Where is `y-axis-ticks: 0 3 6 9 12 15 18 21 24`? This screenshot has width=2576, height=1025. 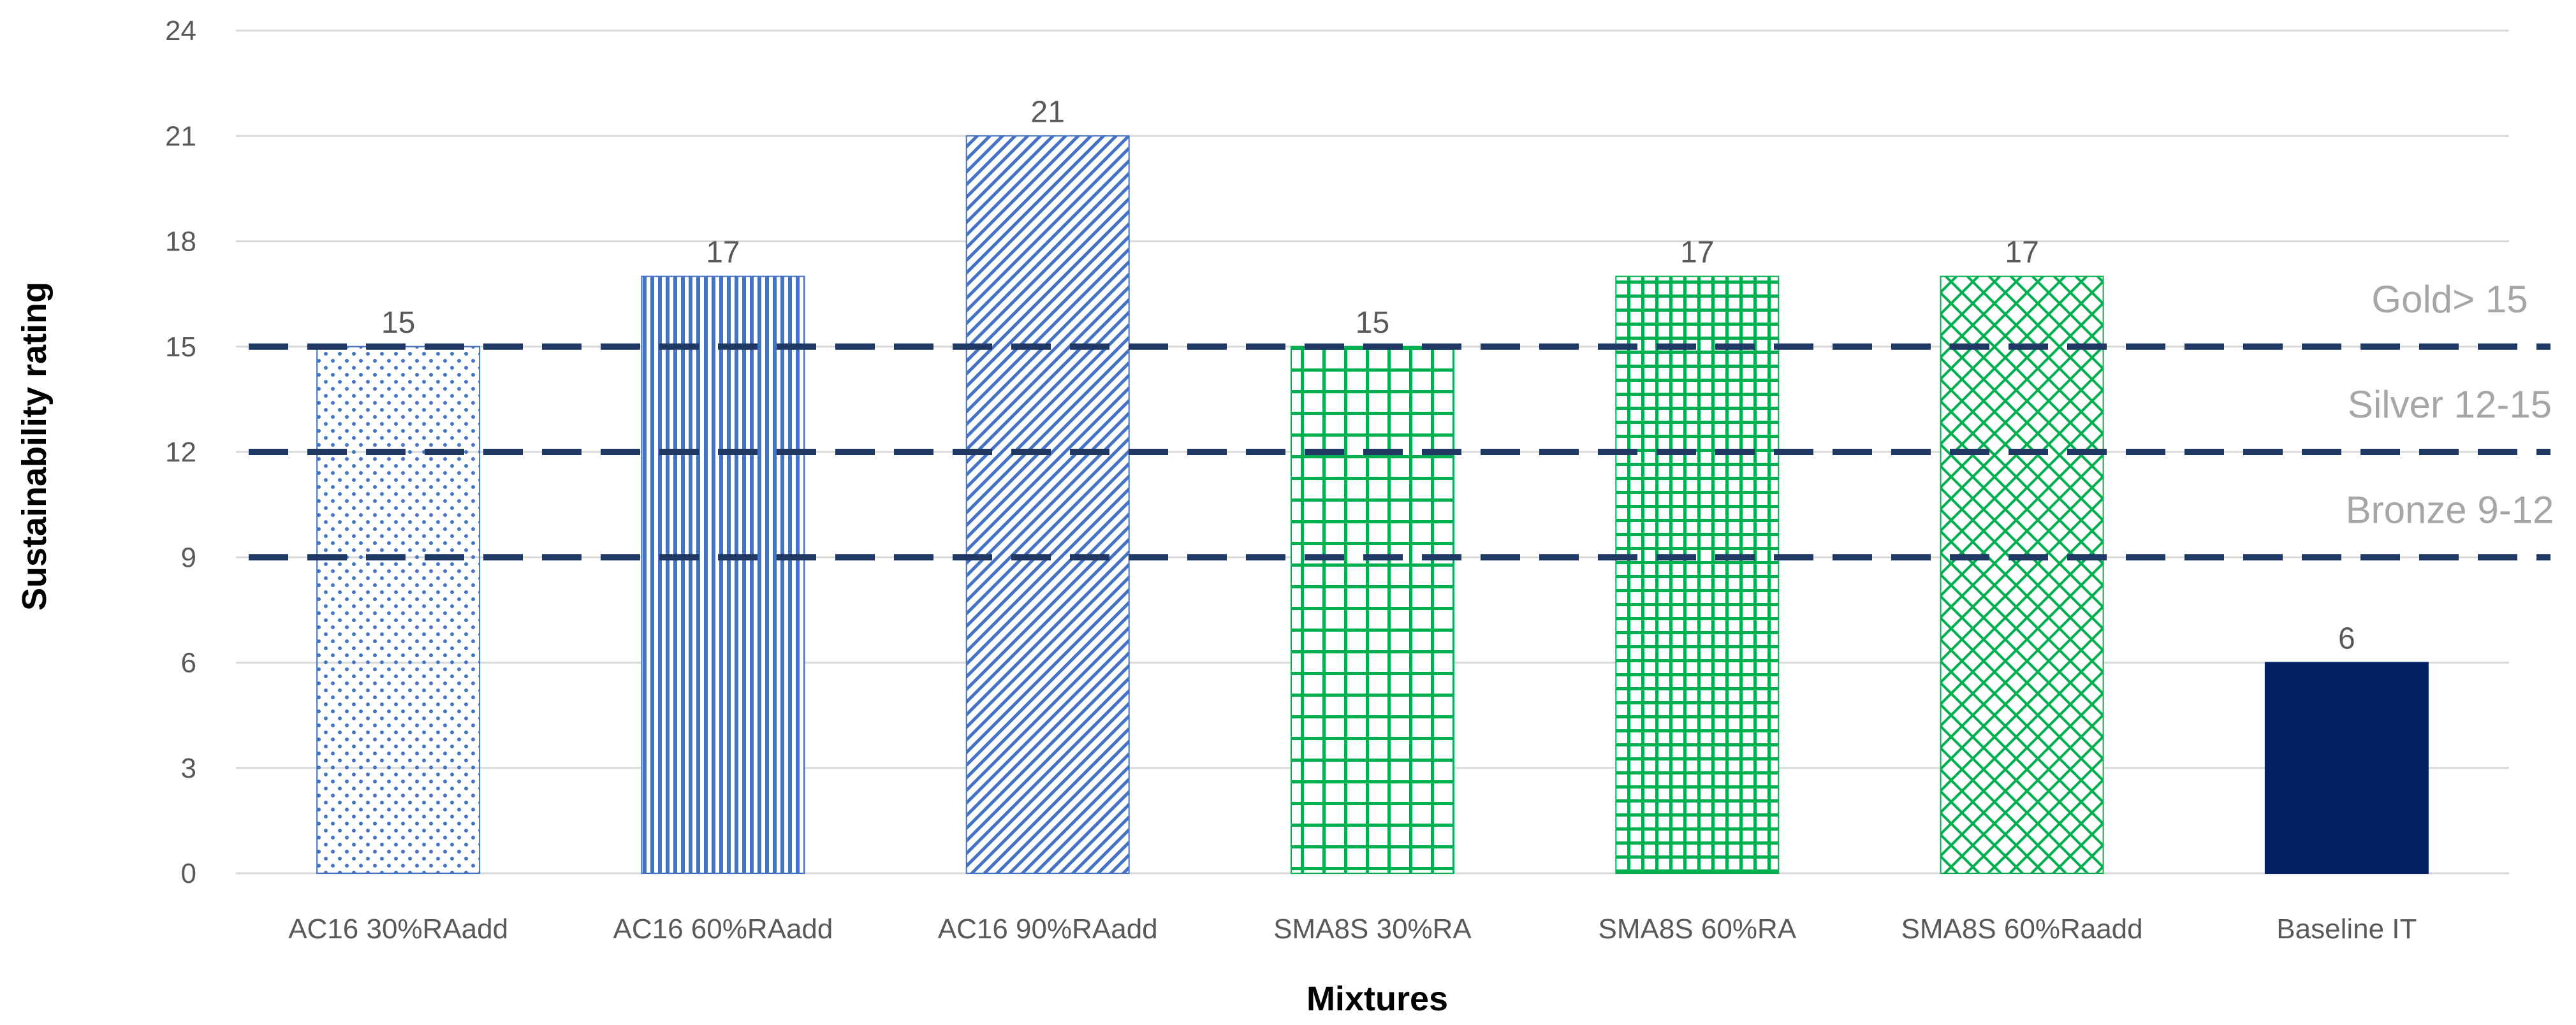 y-axis-ticks: 0 3 6 9 12 15 18 21 24 is located at coordinates (181, 452).